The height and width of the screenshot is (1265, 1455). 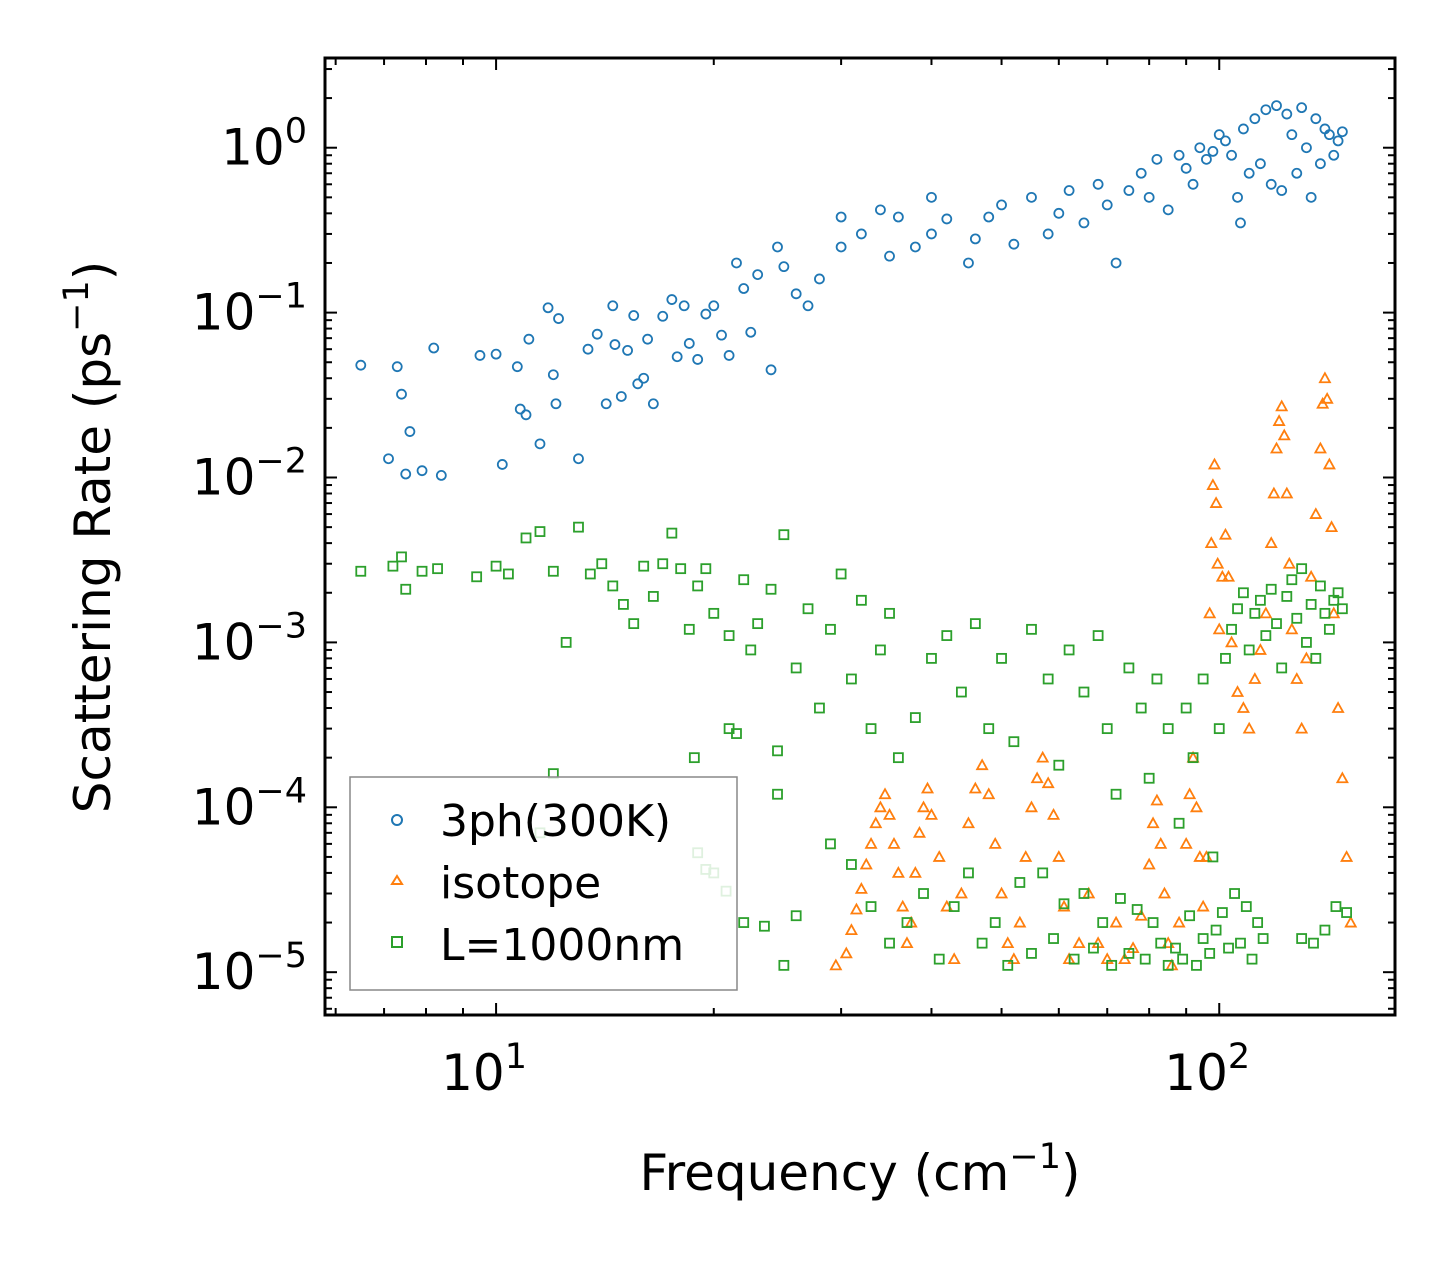 I want to click on legend-marker-triangle, so click(x=397, y=879).